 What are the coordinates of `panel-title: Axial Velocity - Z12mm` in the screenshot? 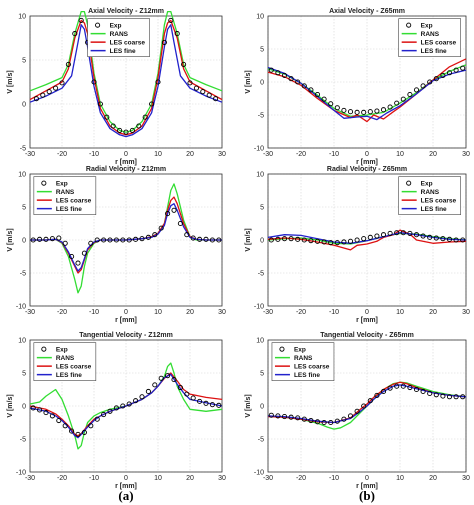 It's located at (126, 11).